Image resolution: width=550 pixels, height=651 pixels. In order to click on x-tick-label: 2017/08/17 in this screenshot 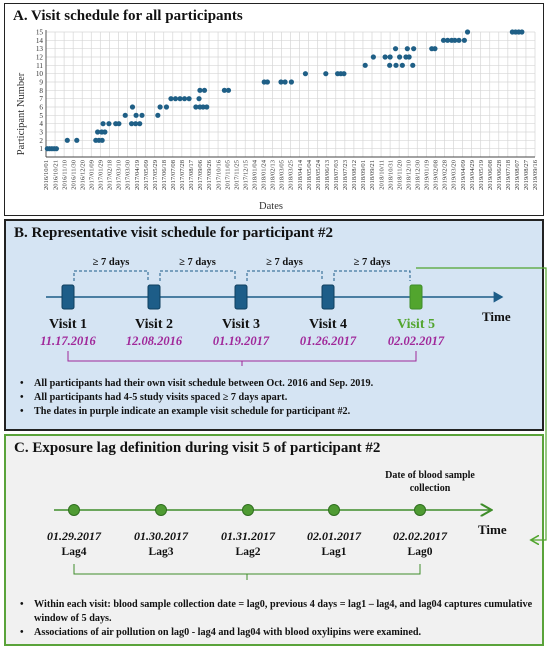, I will do `click(191, 174)`.